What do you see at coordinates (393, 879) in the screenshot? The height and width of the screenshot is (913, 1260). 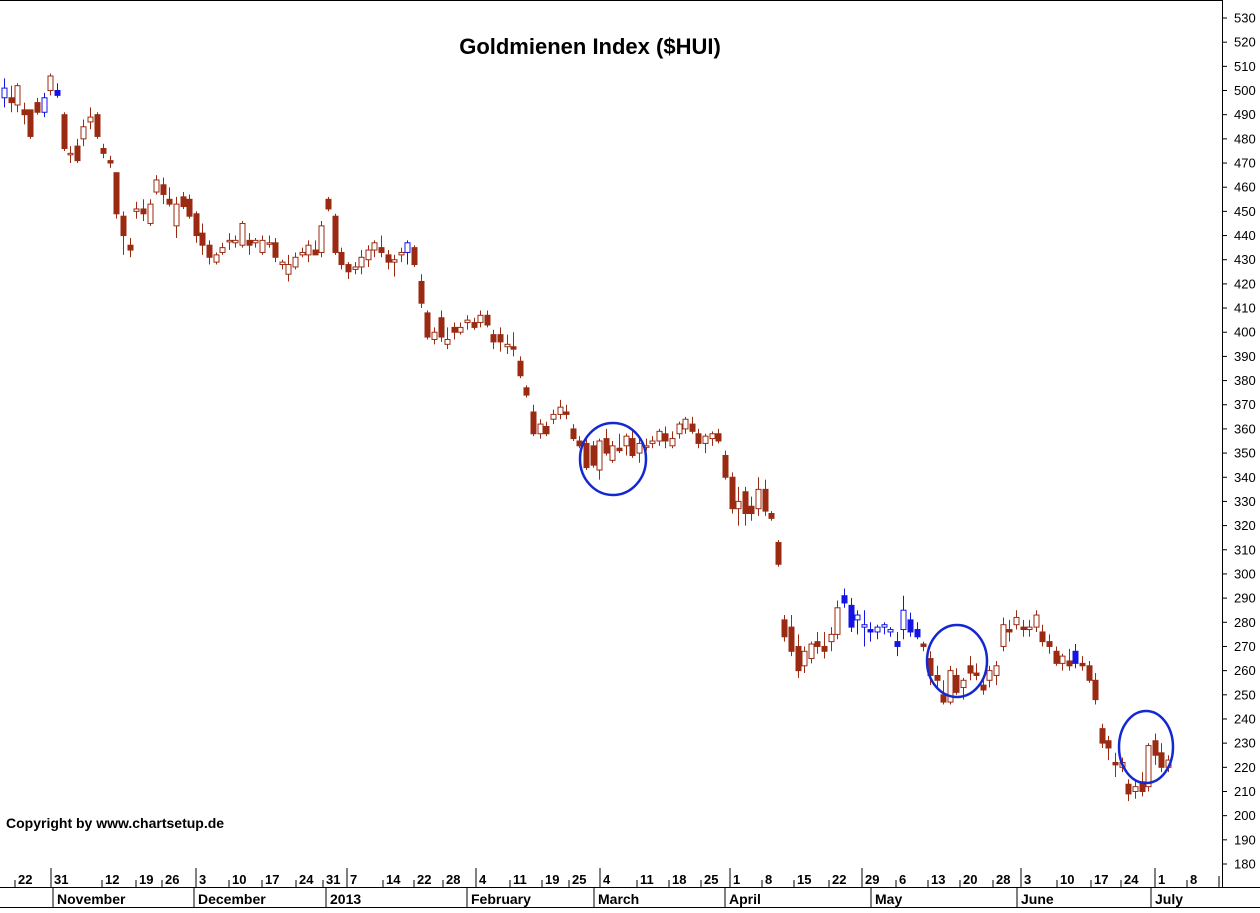 I see `x-tick-label: 14` at bounding box center [393, 879].